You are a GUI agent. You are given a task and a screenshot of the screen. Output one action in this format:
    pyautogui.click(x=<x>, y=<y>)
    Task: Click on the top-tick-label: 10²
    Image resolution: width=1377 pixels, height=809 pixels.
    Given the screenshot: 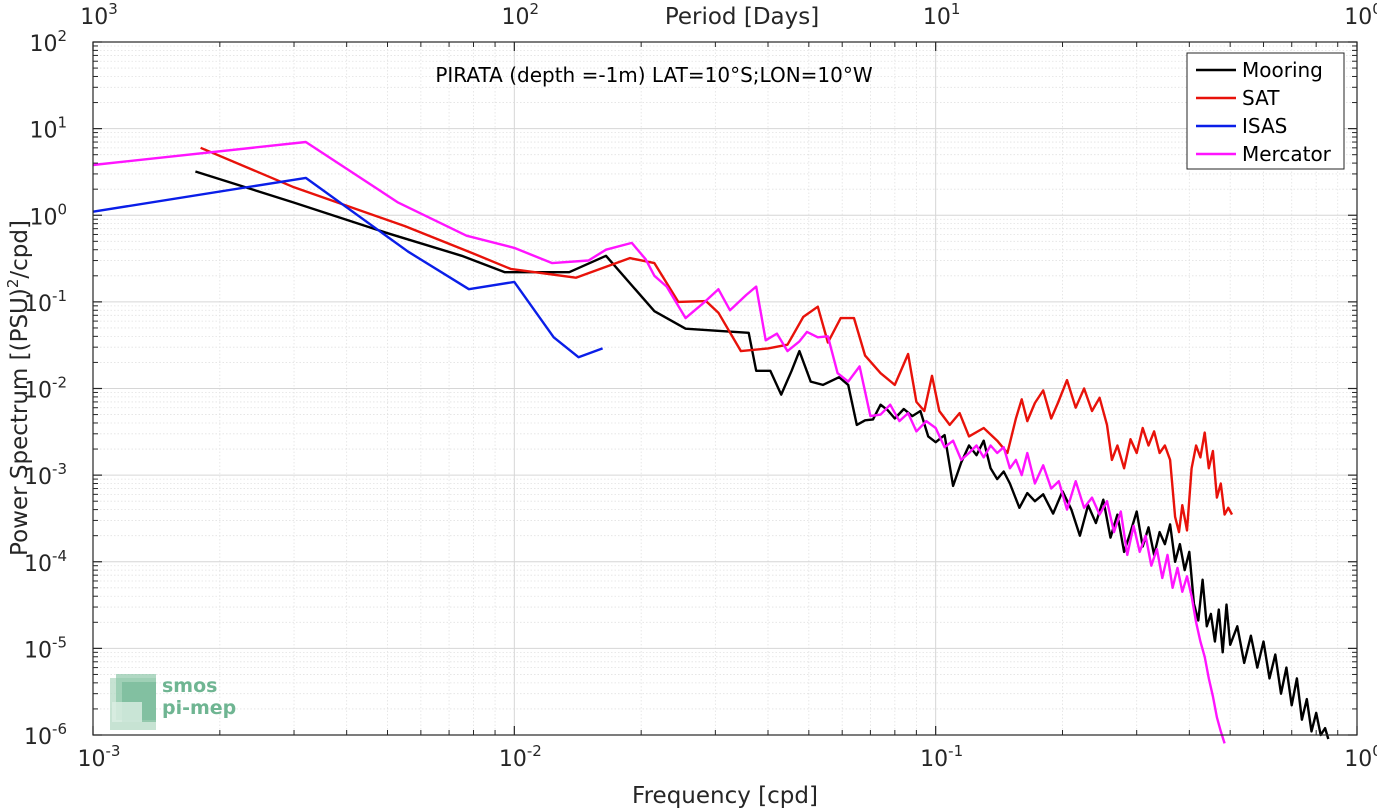 What is the action you would take?
    pyautogui.click(x=521, y=15)
    